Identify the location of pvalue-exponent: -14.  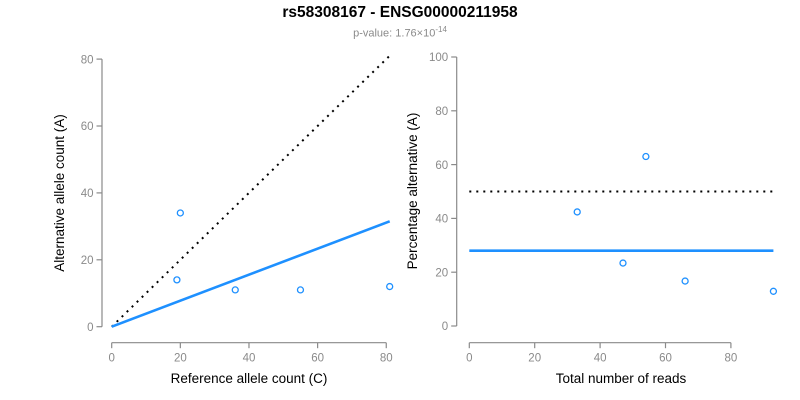
(441, 29).